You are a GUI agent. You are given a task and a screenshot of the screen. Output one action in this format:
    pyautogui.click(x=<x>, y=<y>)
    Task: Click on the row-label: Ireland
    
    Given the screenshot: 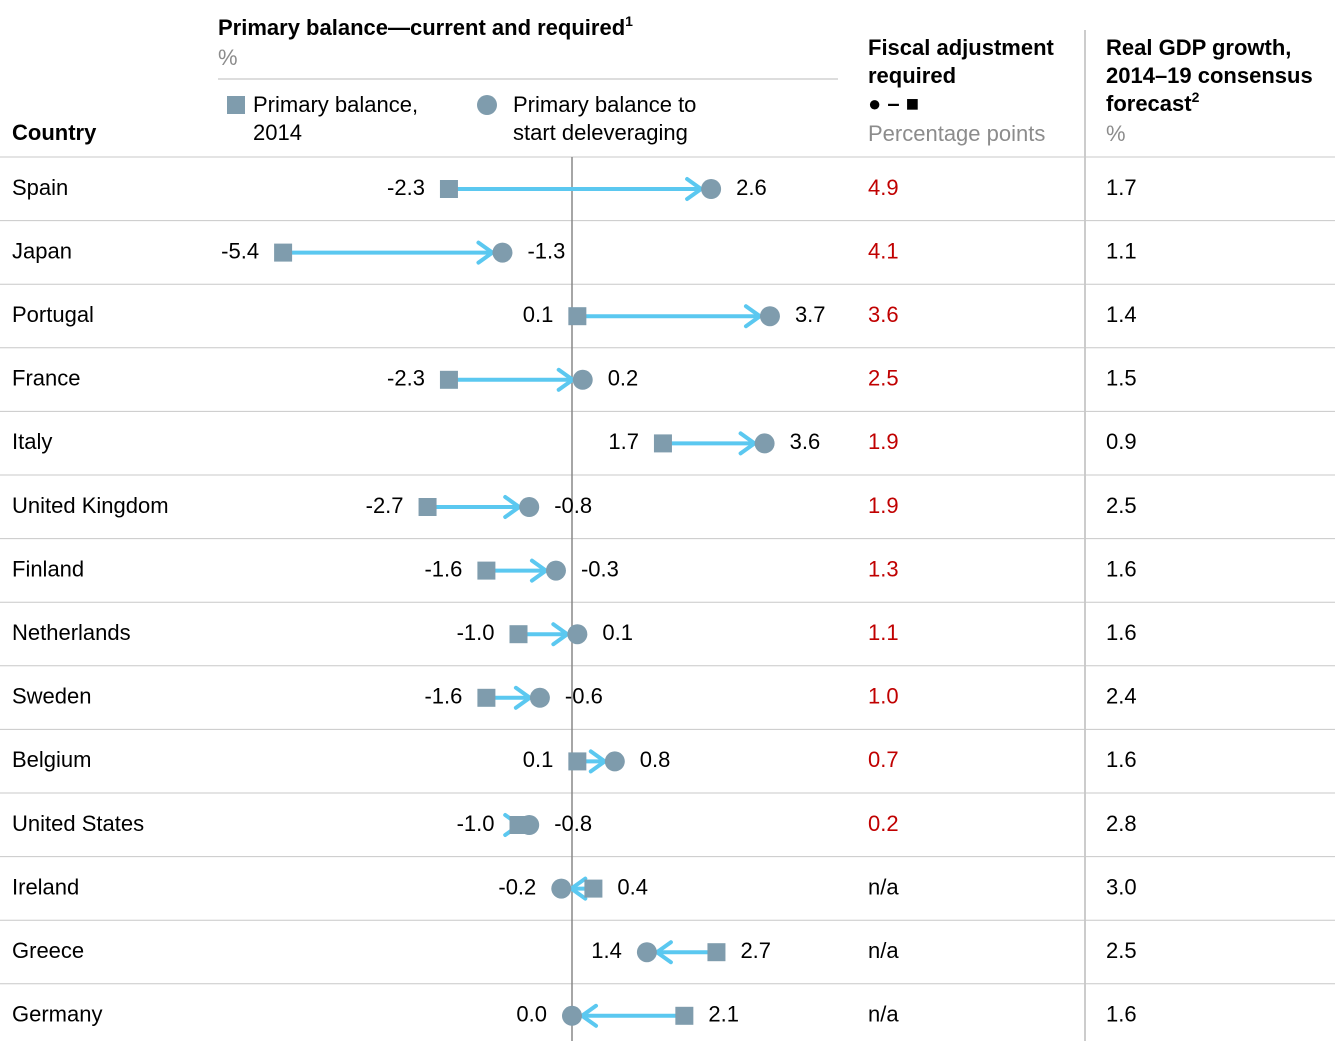 What is the action you would take?
    pyautogui.click(x=45, y=886)
    